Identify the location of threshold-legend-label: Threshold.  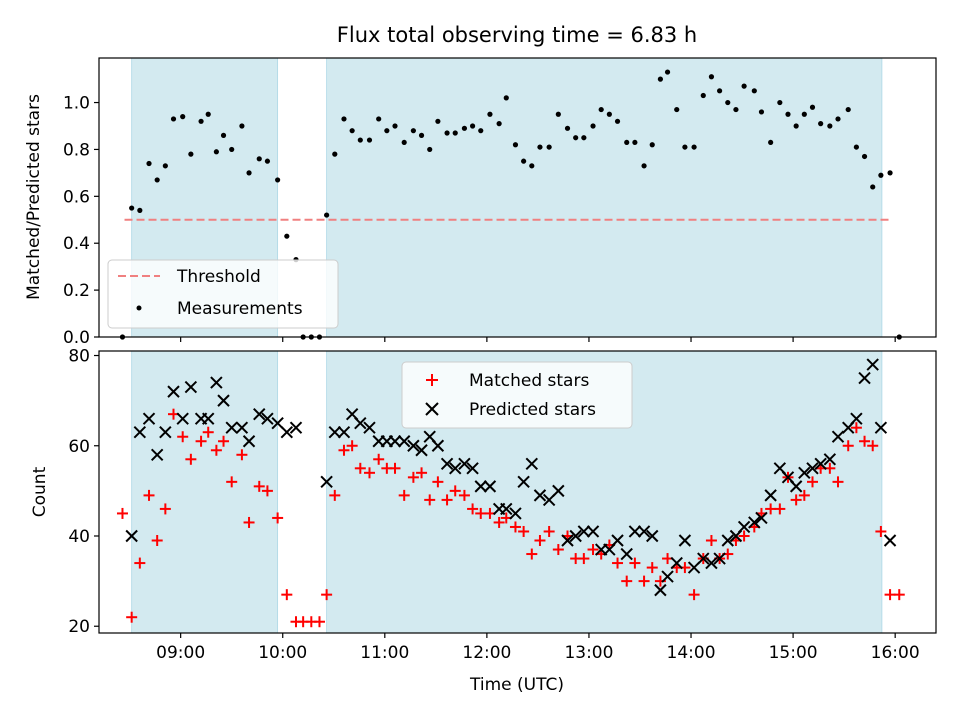
(218, 277).